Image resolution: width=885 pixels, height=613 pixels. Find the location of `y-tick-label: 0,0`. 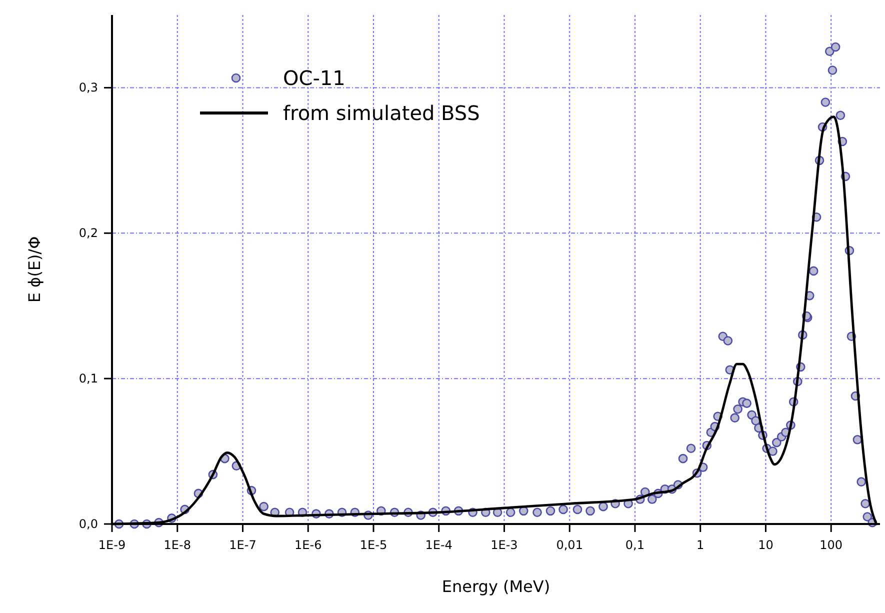

y-tick-label: 0,0 is located at coordinates (88, 524).